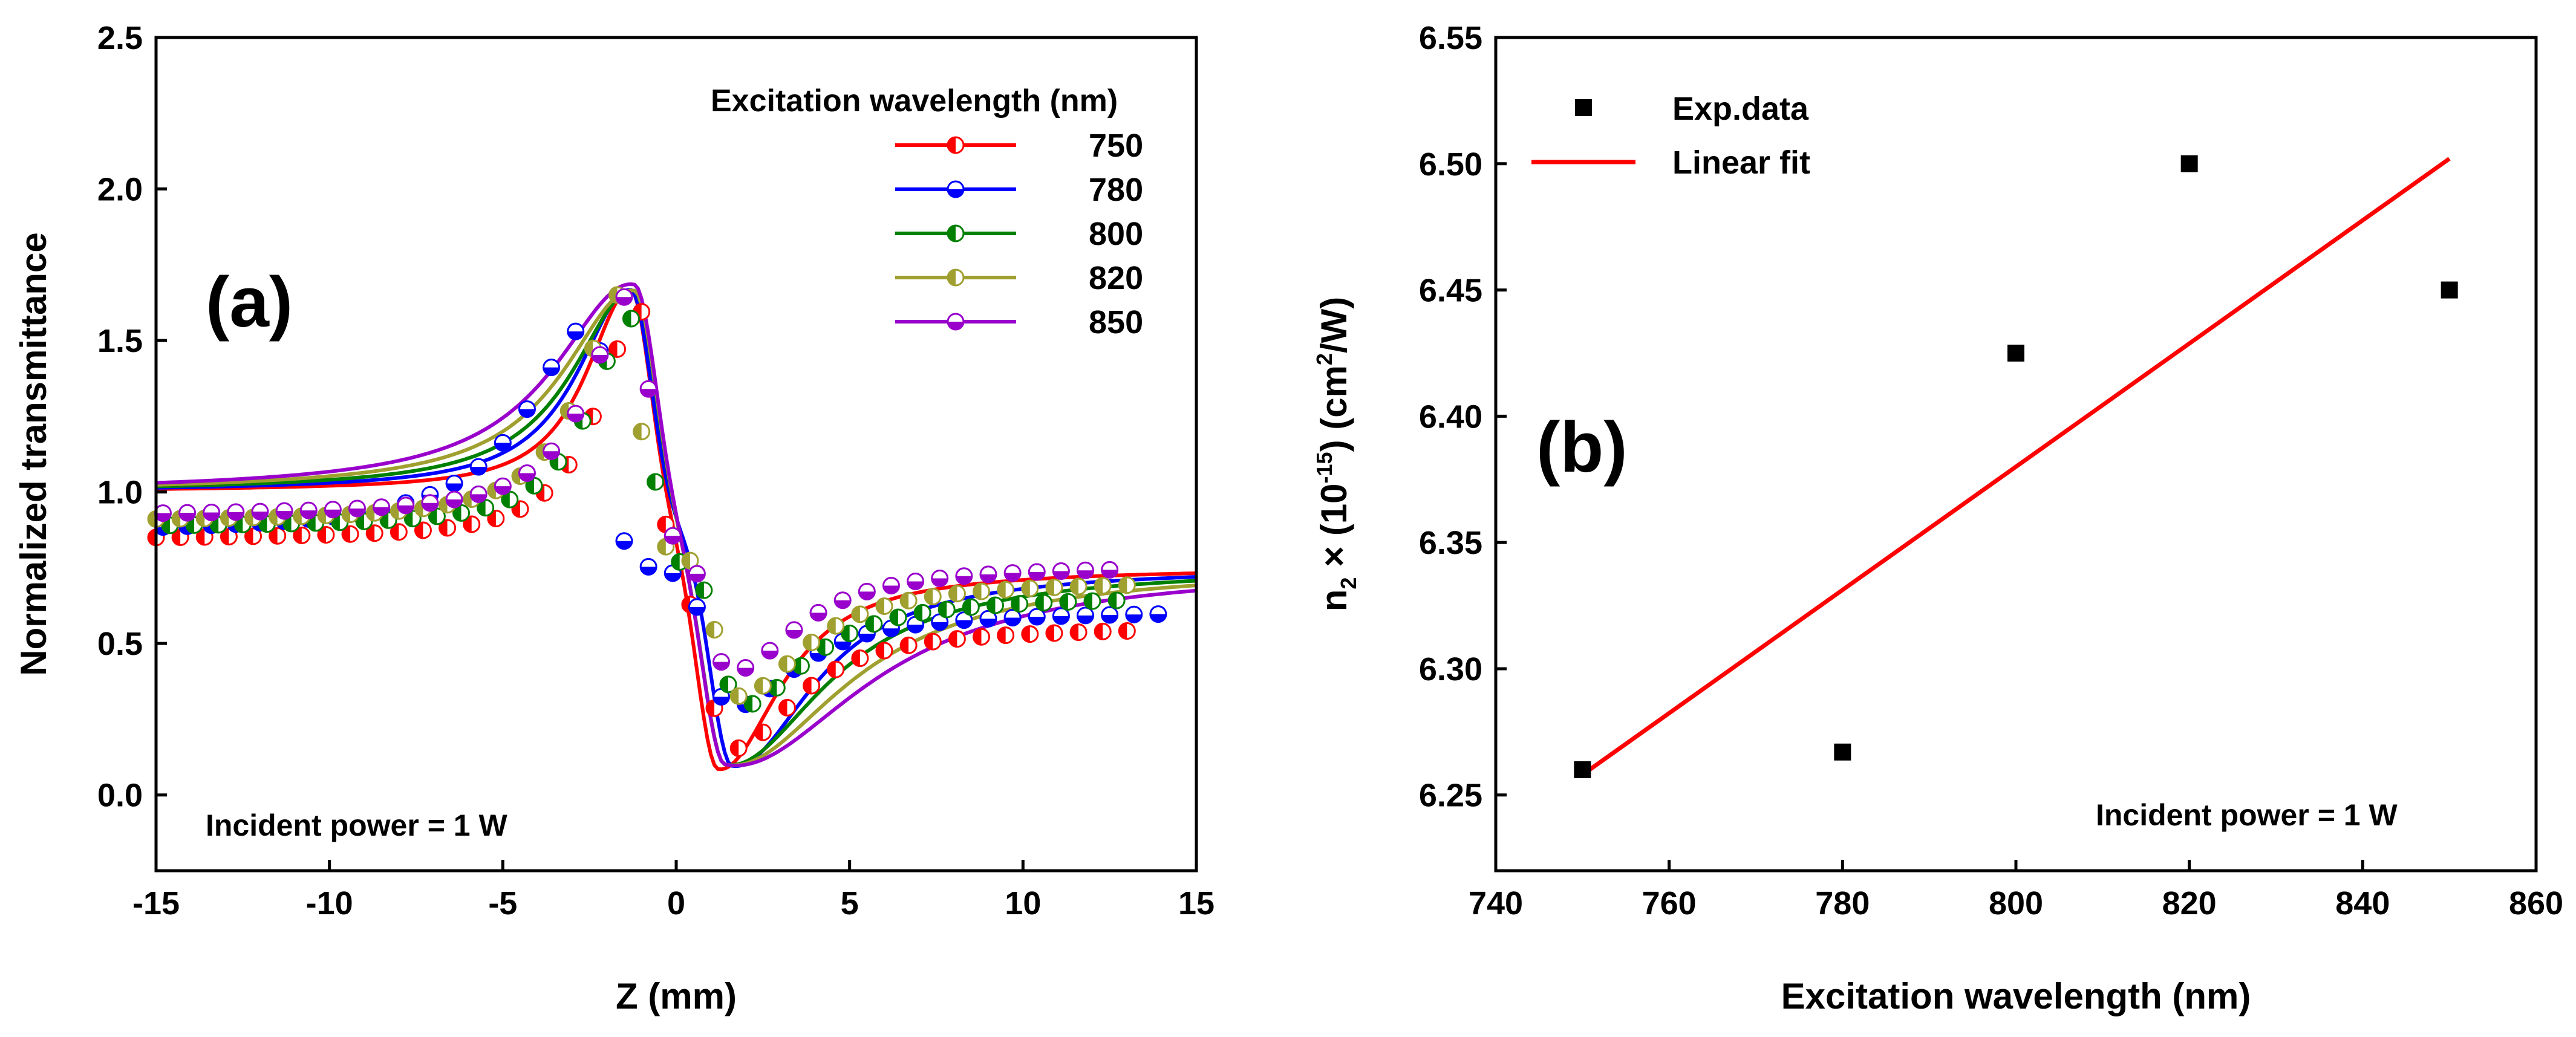 This screenshot has width=2576, height=1037. Describe the element at coordinates (1116, 234) in the screenshot. I see `panel-a-legend-label-800: 800` at that location.